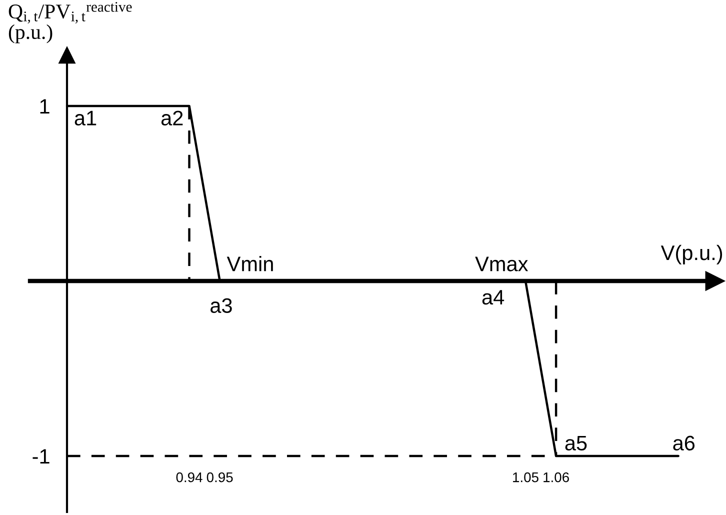 The width and height of the screenshot is (726, 515). What do you see at coordinates (576, 443) in the screenshot?
I see `annotation: a5` at bounding box center [576, 443].